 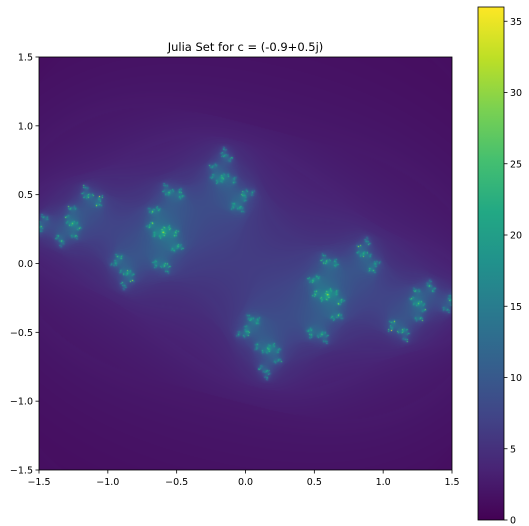 What do you see at coordinates (513, 271) in the screenshot?
I see `colorbar-ticks: 0 5 10 15 20 25 30 35` at bounding box center [513, 271].